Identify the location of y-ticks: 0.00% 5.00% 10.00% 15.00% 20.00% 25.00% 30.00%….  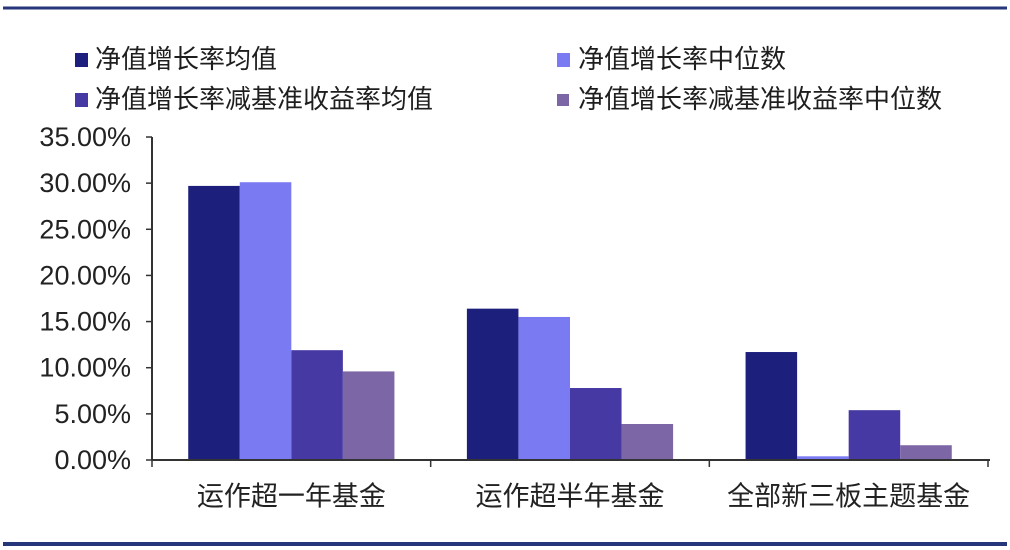
(95, 298).